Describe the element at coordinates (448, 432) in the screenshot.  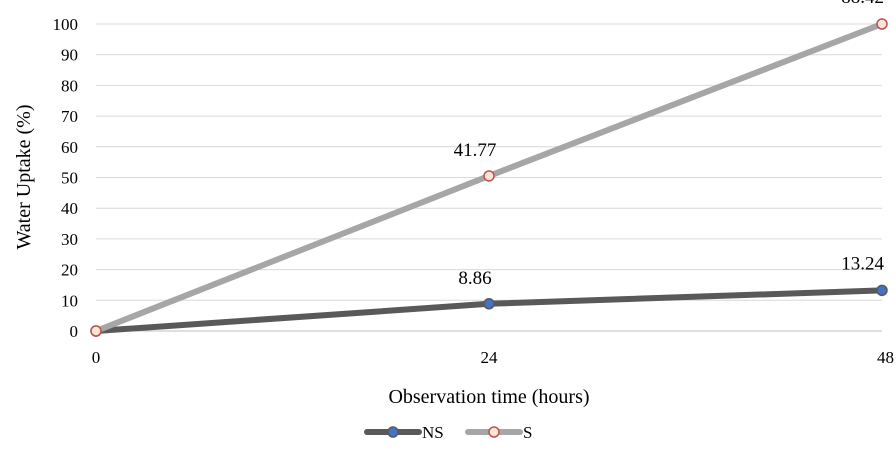
I see `legend: NS S` at that location.